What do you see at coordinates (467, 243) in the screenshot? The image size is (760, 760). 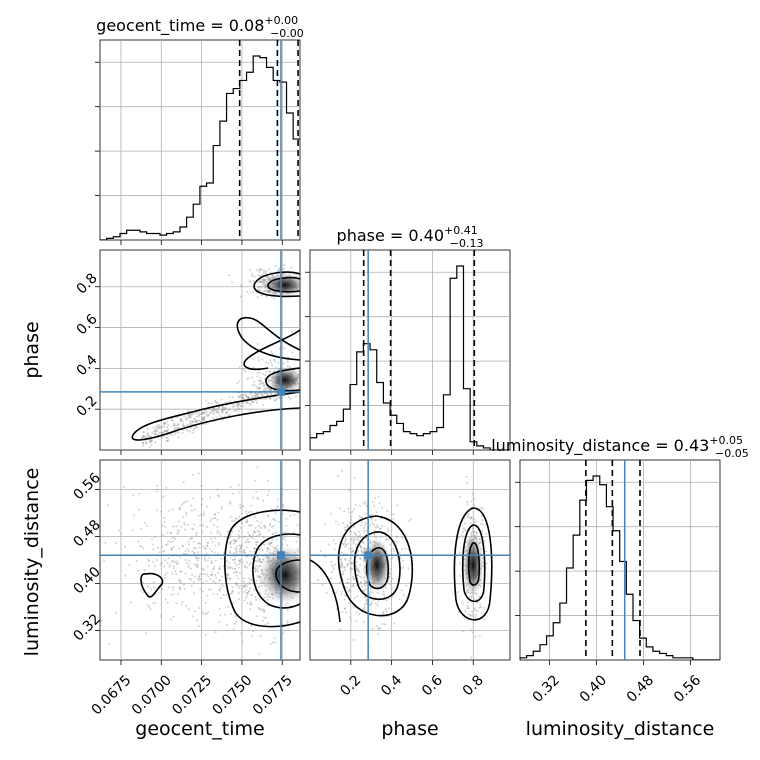 I see `title-phase-lower: −0.13` at bounding box center [467, 243].